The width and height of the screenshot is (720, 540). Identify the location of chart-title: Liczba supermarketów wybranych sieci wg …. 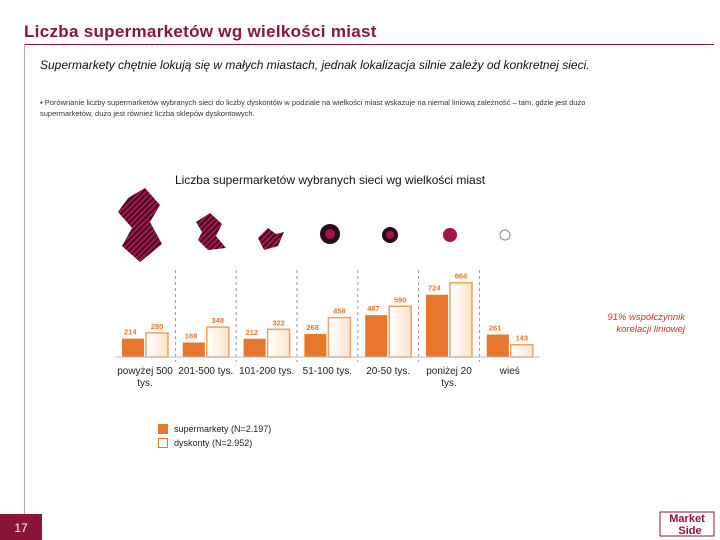
(330, 180).